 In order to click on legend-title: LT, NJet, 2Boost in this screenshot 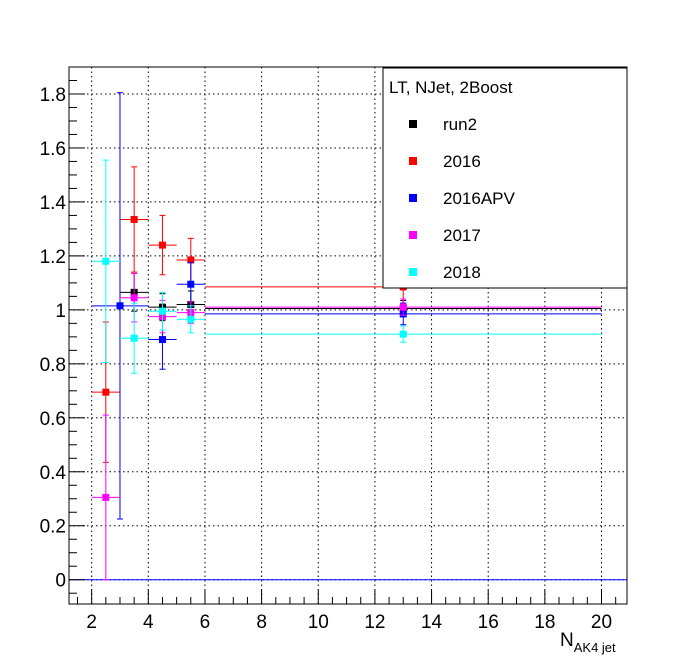, I will do `click(451, 87)`.